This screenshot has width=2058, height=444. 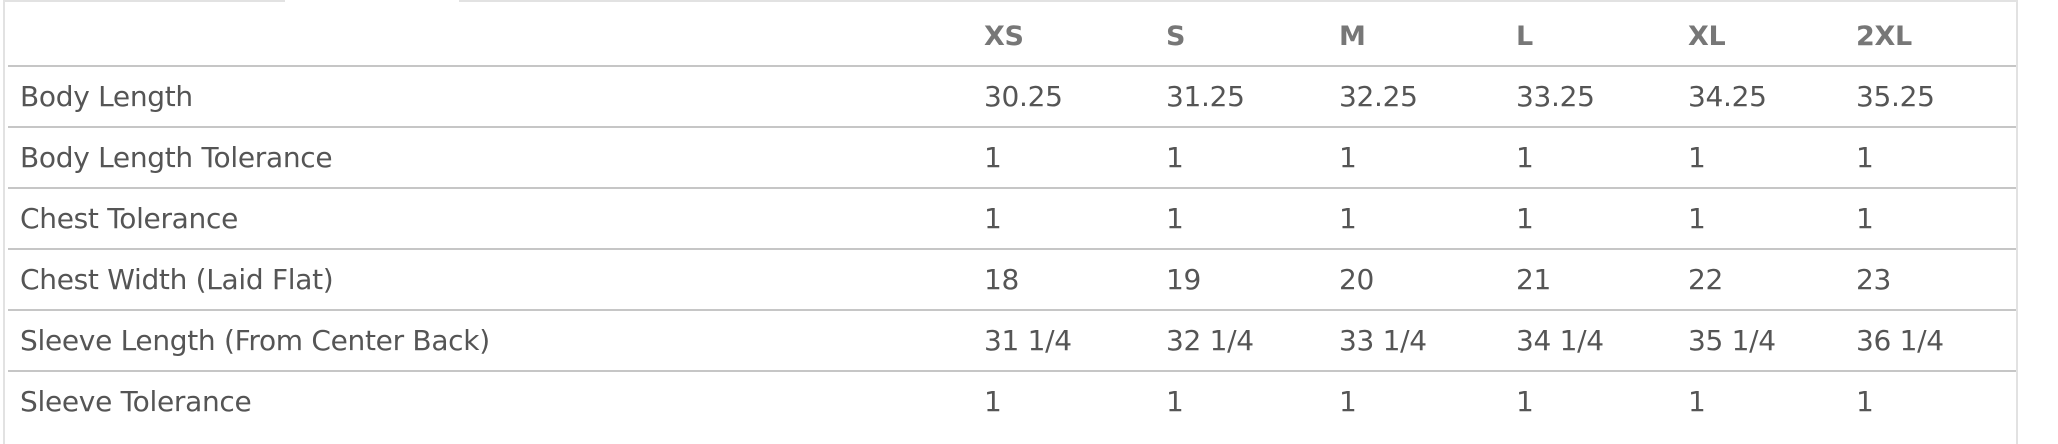 I want to click on size-header-m: M, so click(x=1415, y=33).